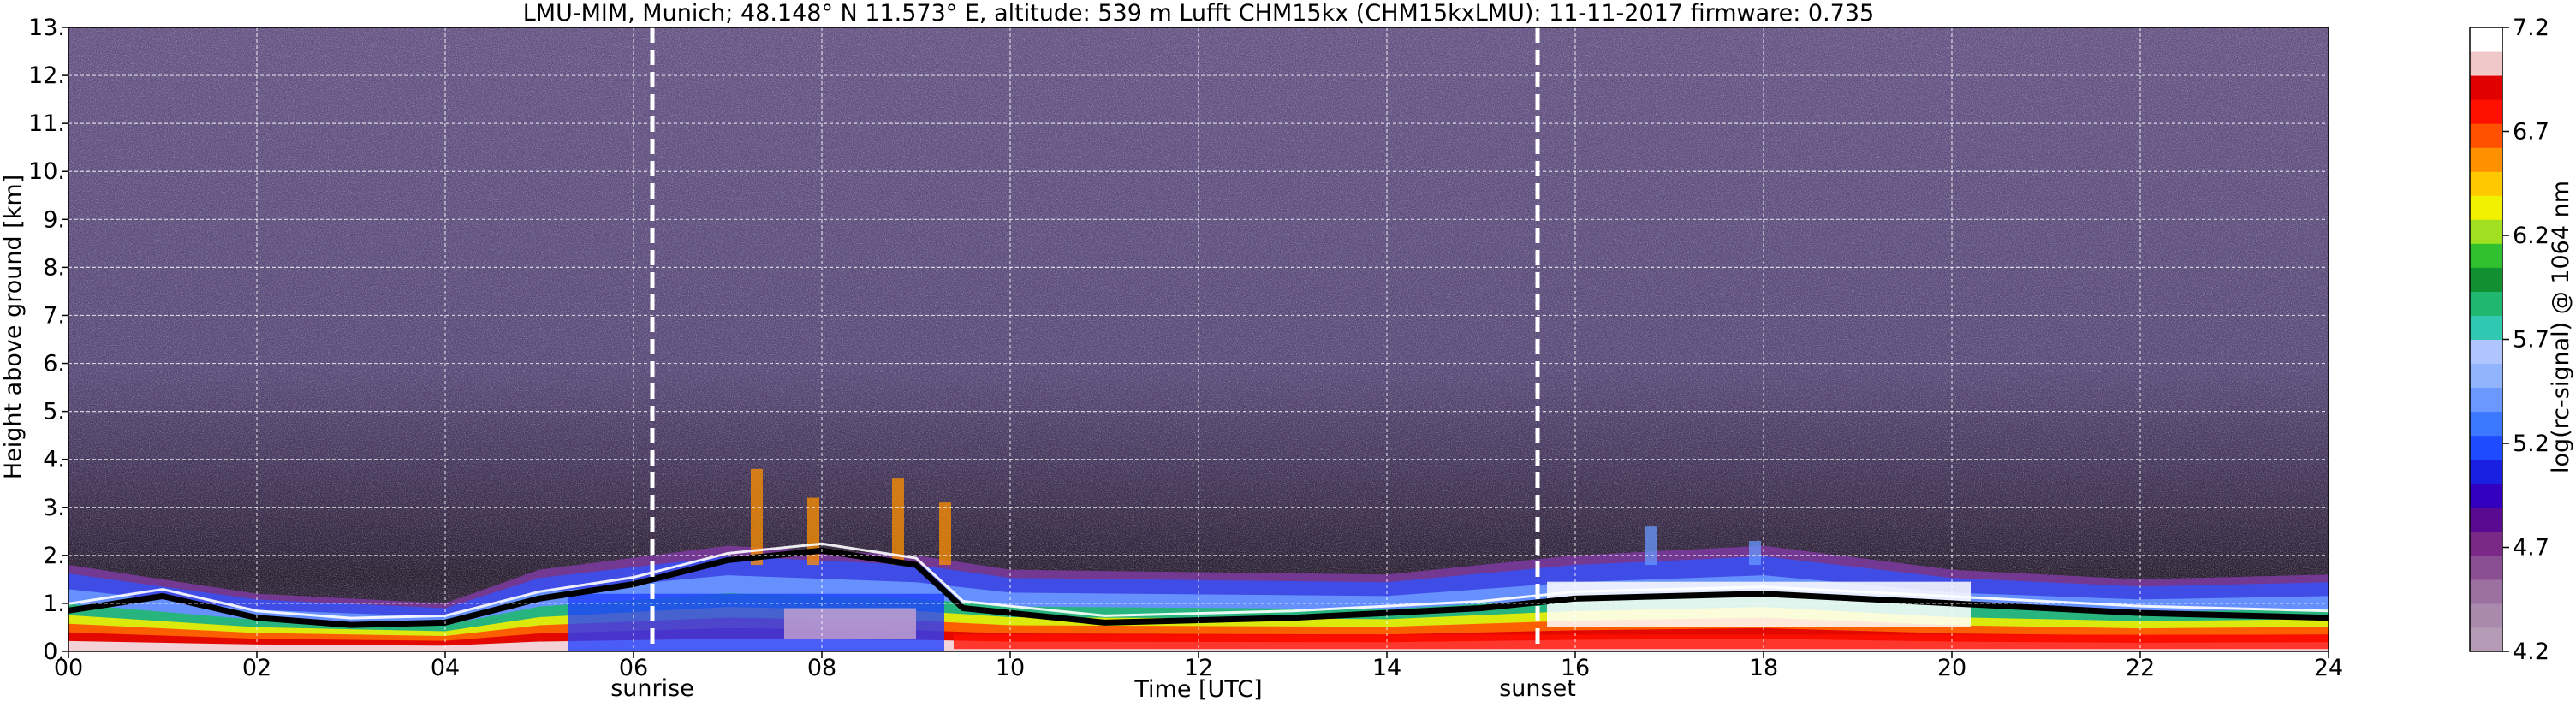  Describe the element at coordinates (54, 460) in the screenshot. I see `y-tick-label: 4.` at that location.